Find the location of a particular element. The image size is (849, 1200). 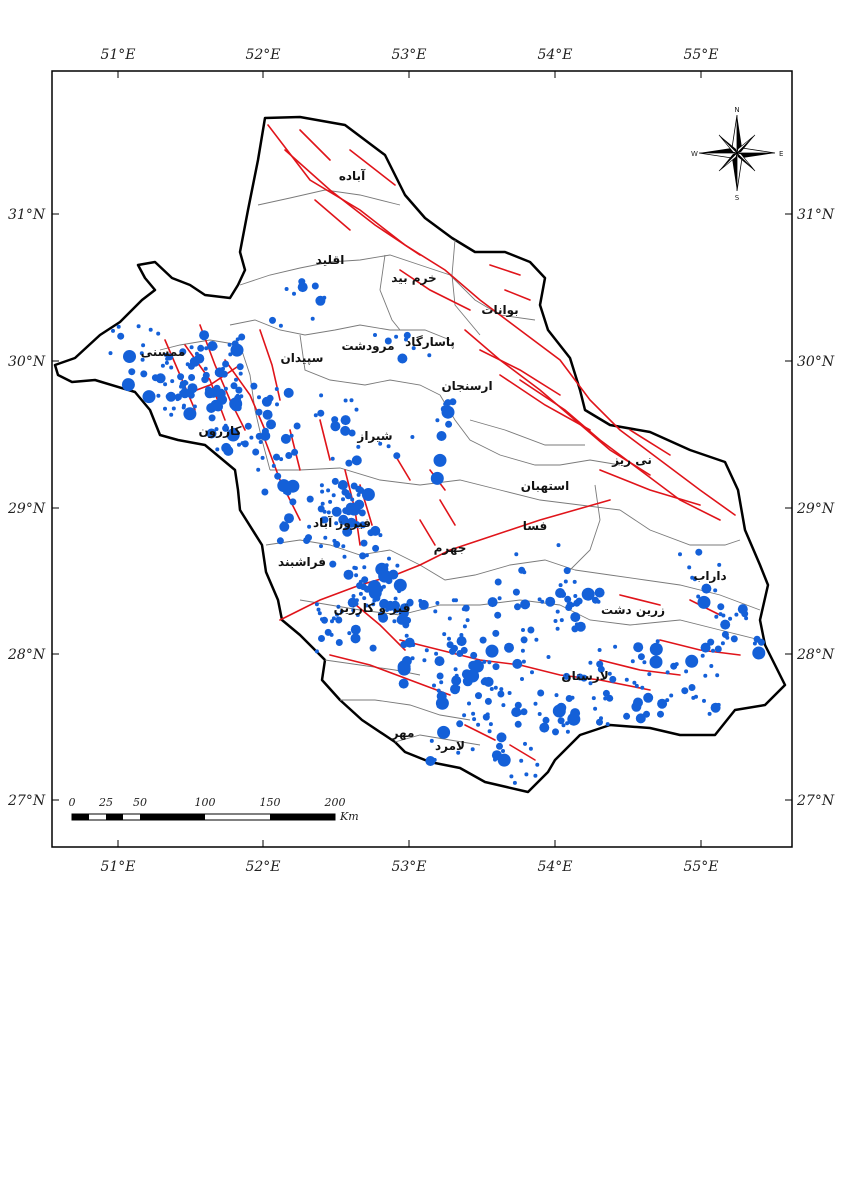

city-label-kazerun: کازرون is located at coordinates (219, 431).